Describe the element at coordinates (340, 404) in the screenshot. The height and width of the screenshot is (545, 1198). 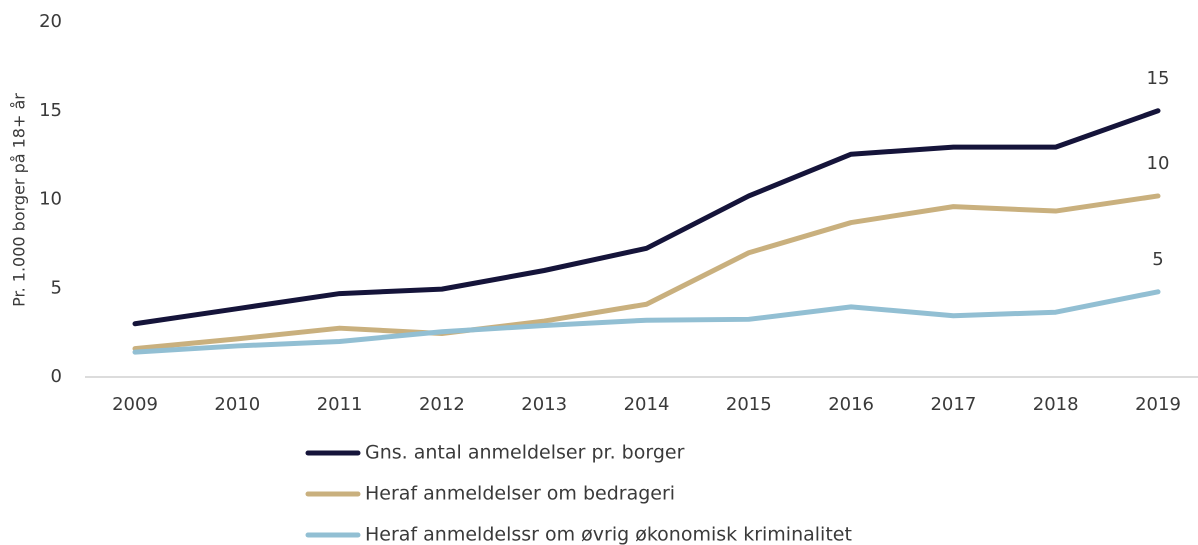
I see `x-tick-label: 2011` at that location.